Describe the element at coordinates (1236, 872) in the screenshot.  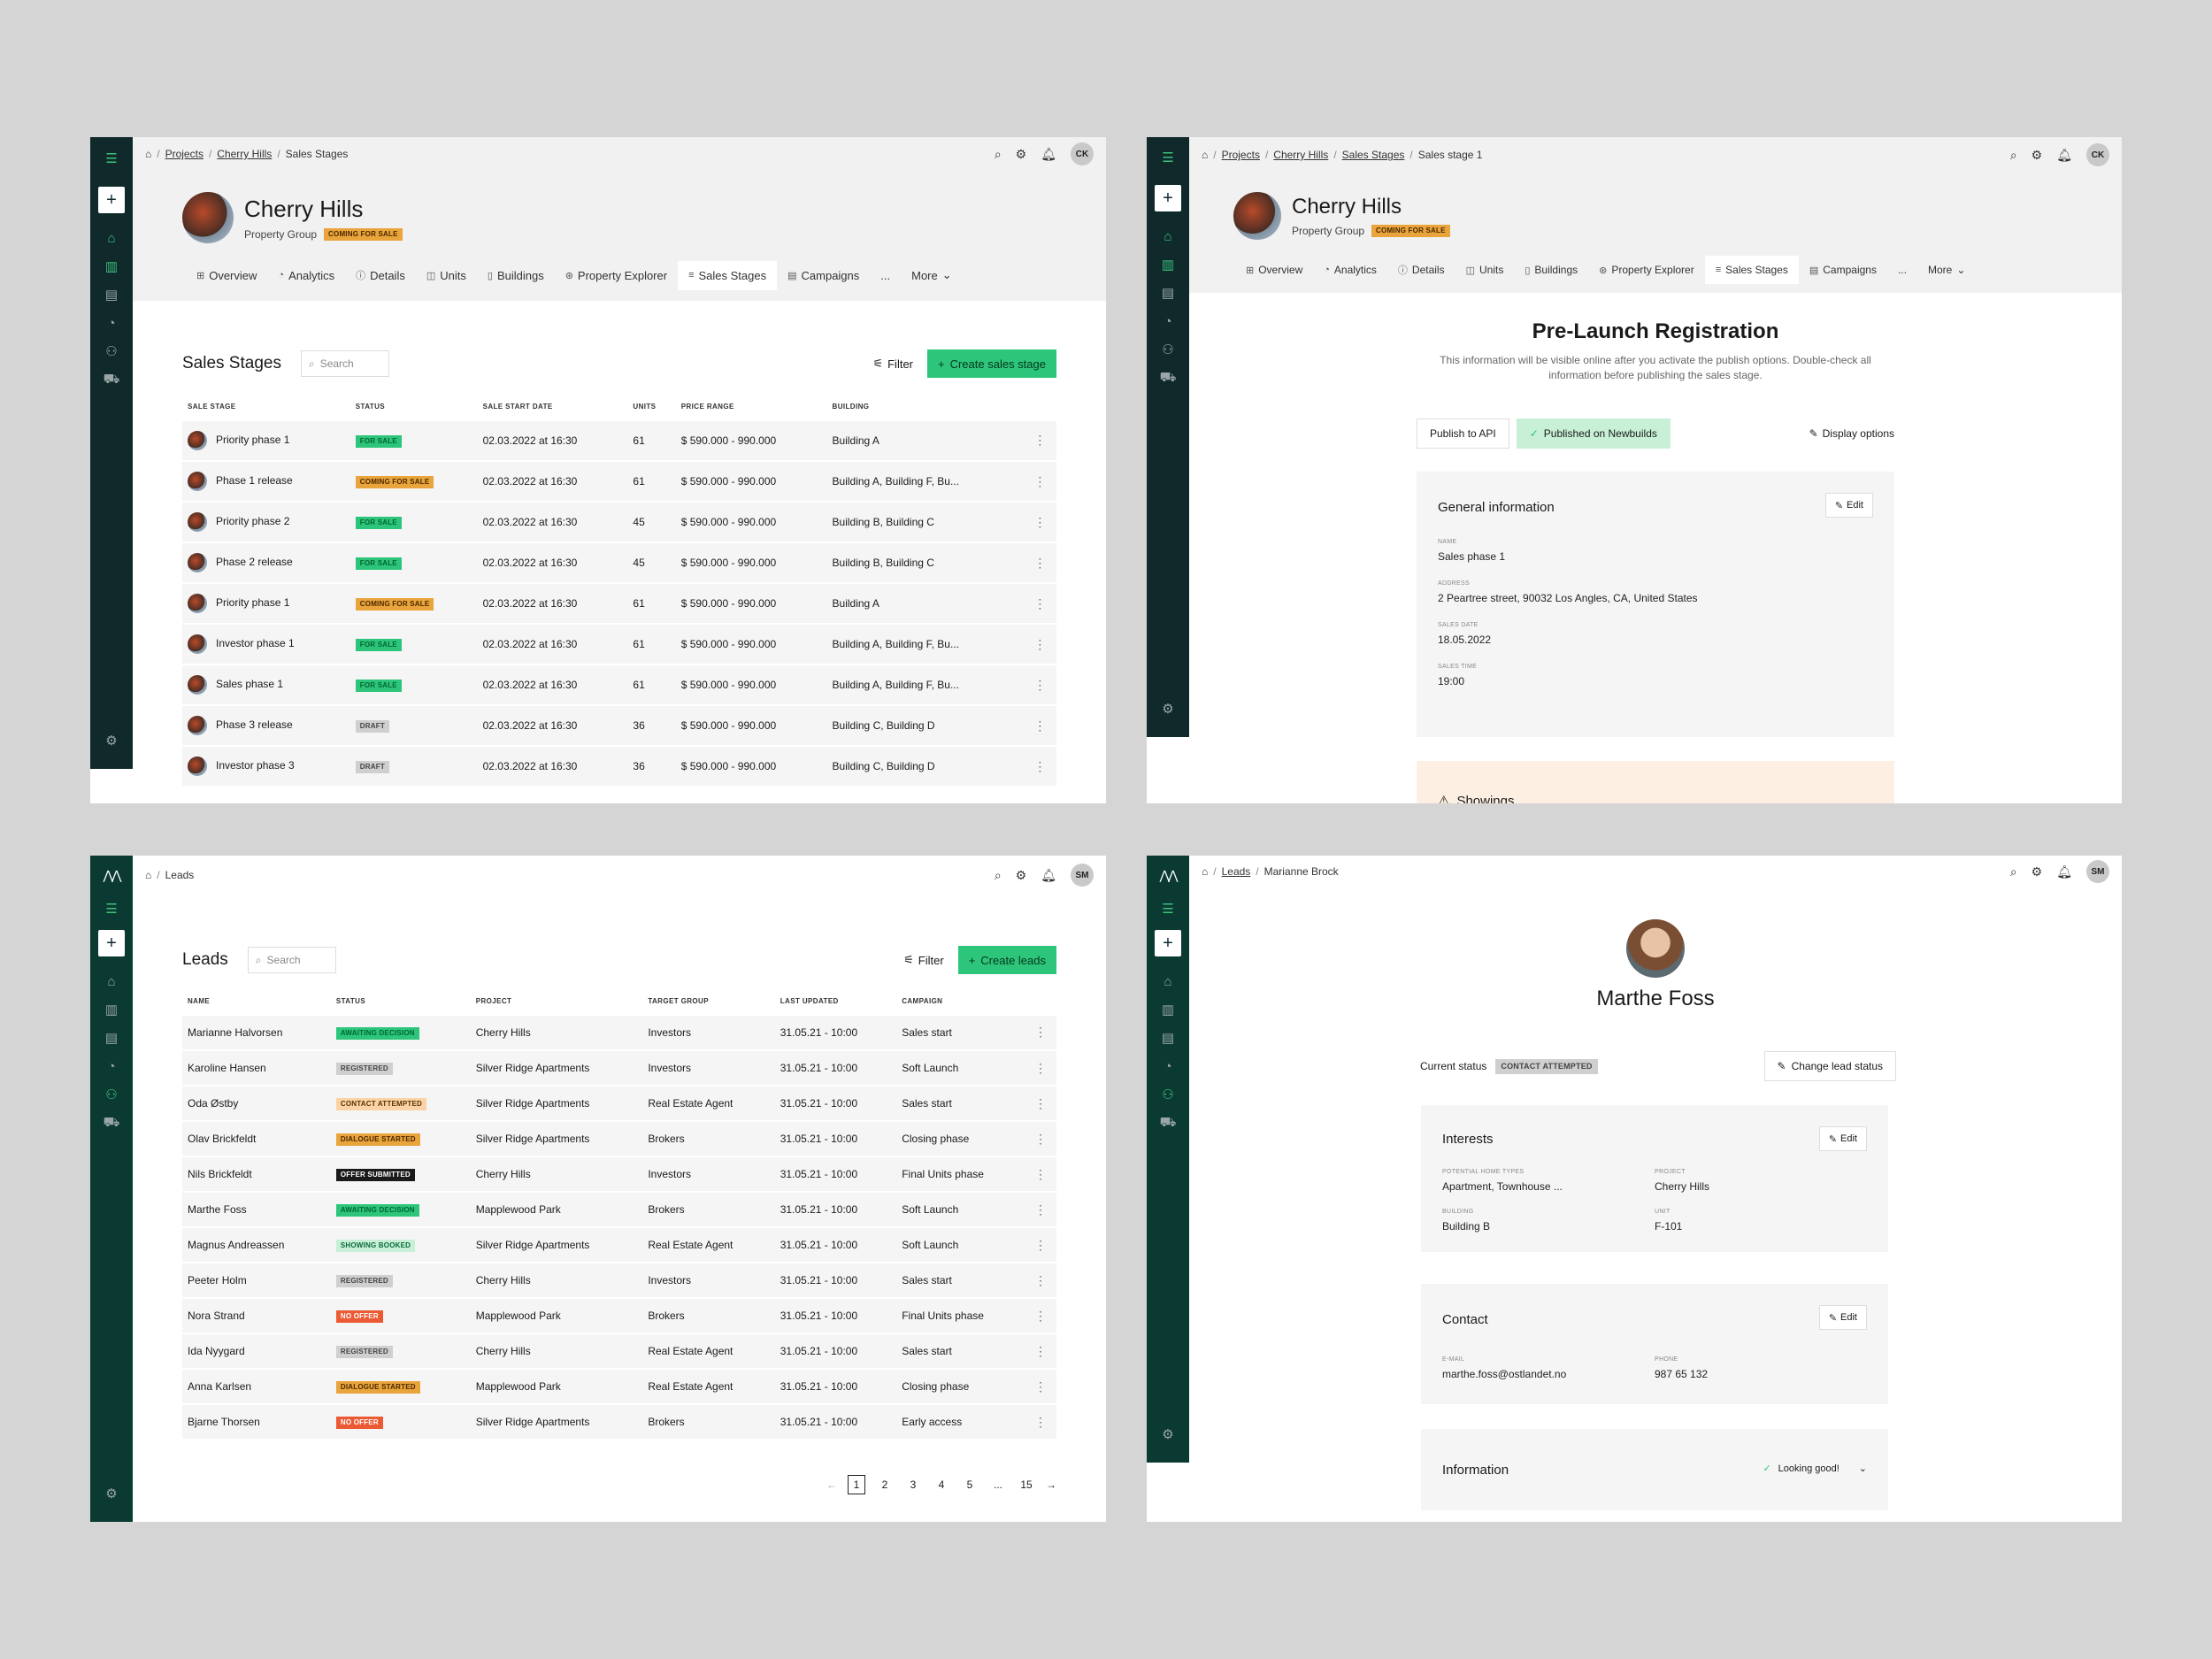
I see `breadcrumb-leads: Leads` at that location.